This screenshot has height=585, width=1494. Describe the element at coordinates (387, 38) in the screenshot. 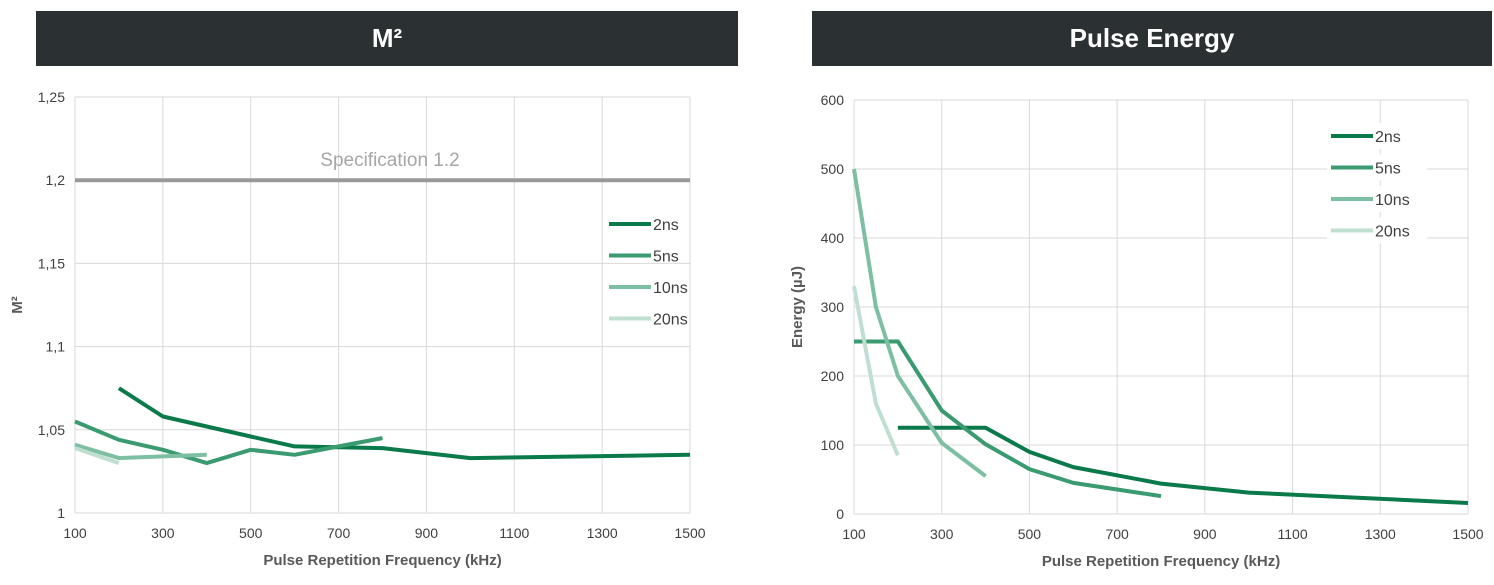

I see `m2-chart-title: M²` at that location.